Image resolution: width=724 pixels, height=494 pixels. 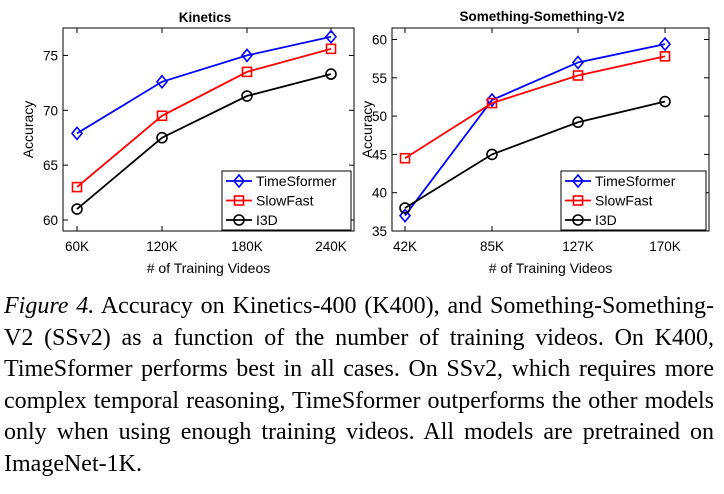 I want to click on y-tick-label: 45, so click(x=379, y=154).